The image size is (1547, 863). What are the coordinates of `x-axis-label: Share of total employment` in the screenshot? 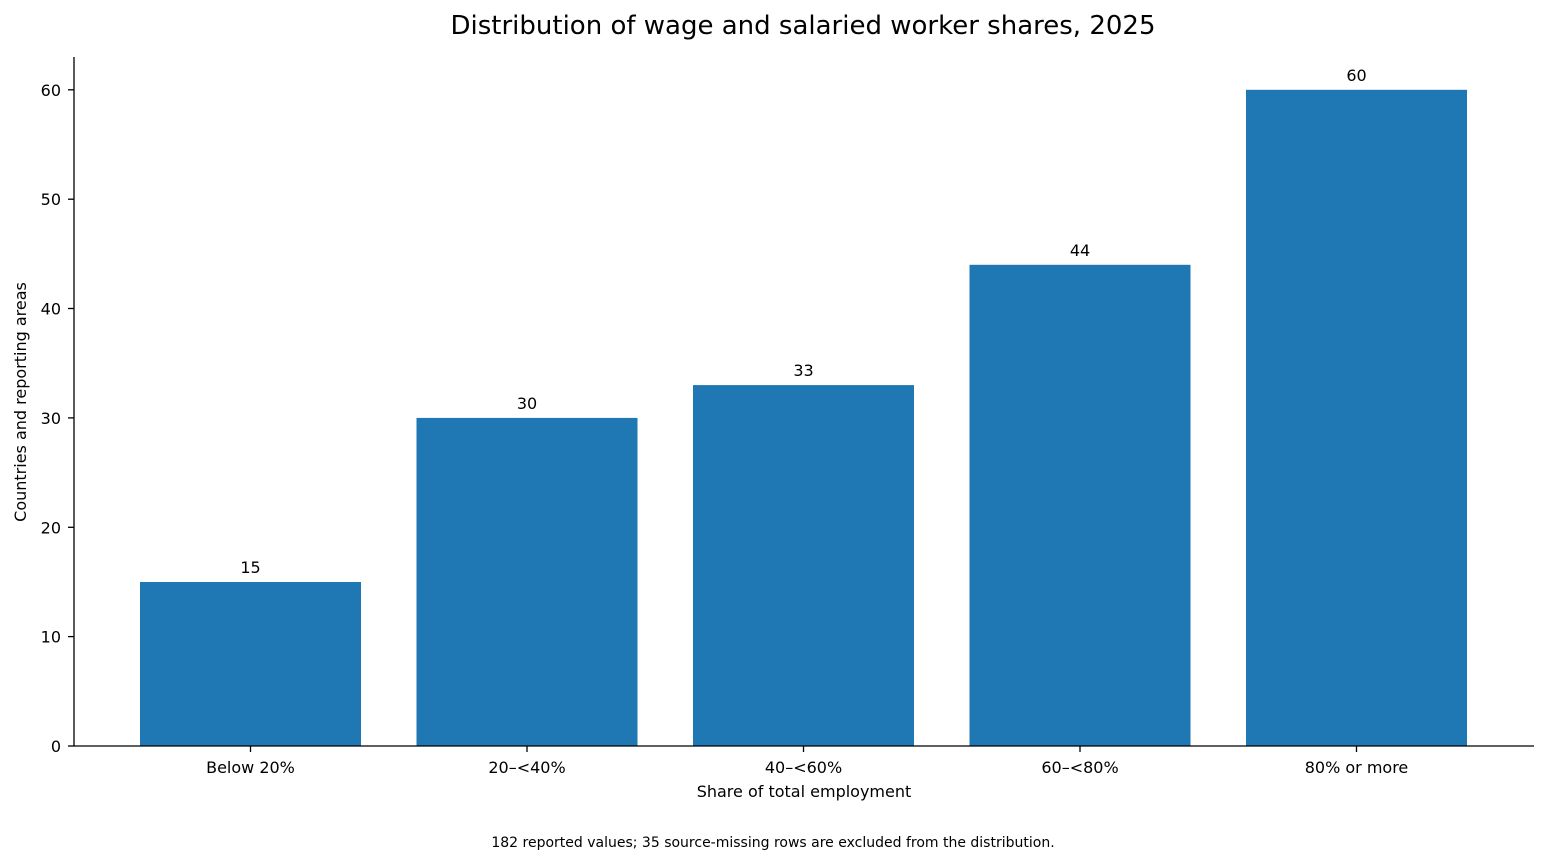 It's located at (804, 791).